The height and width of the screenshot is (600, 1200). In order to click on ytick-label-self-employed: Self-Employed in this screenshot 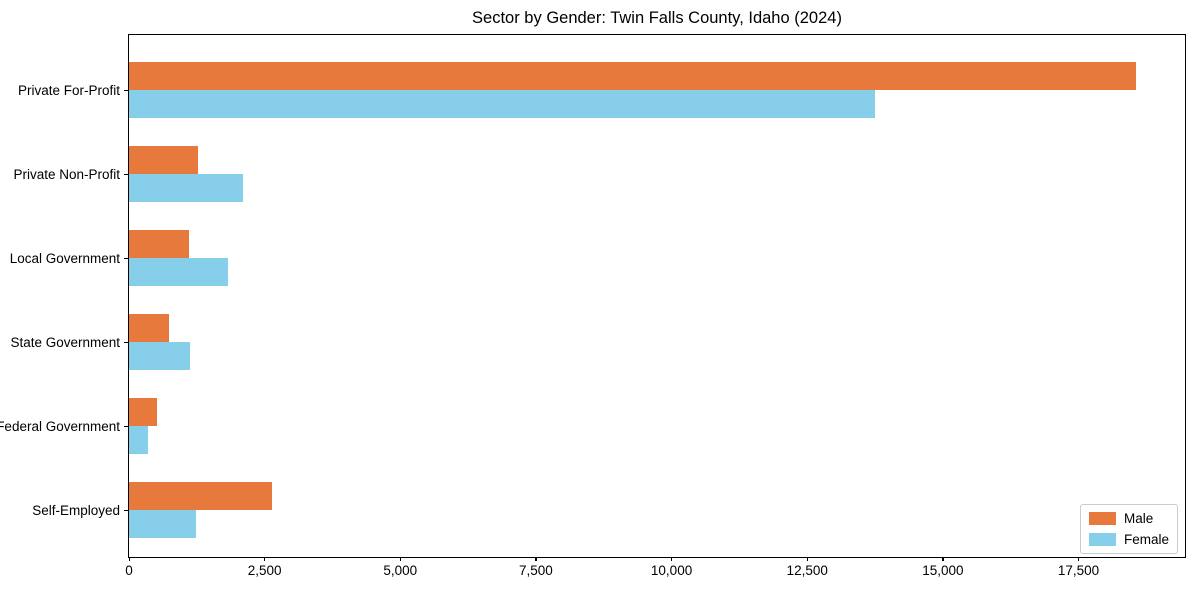, I will do `click(76, 510)`.